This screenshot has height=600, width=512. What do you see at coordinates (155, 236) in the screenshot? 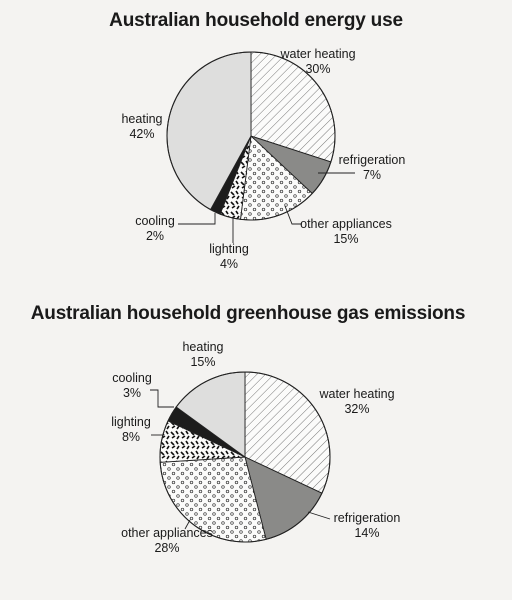
I see `energy-value-cooling: 2%` at bounding box center [155, 236].